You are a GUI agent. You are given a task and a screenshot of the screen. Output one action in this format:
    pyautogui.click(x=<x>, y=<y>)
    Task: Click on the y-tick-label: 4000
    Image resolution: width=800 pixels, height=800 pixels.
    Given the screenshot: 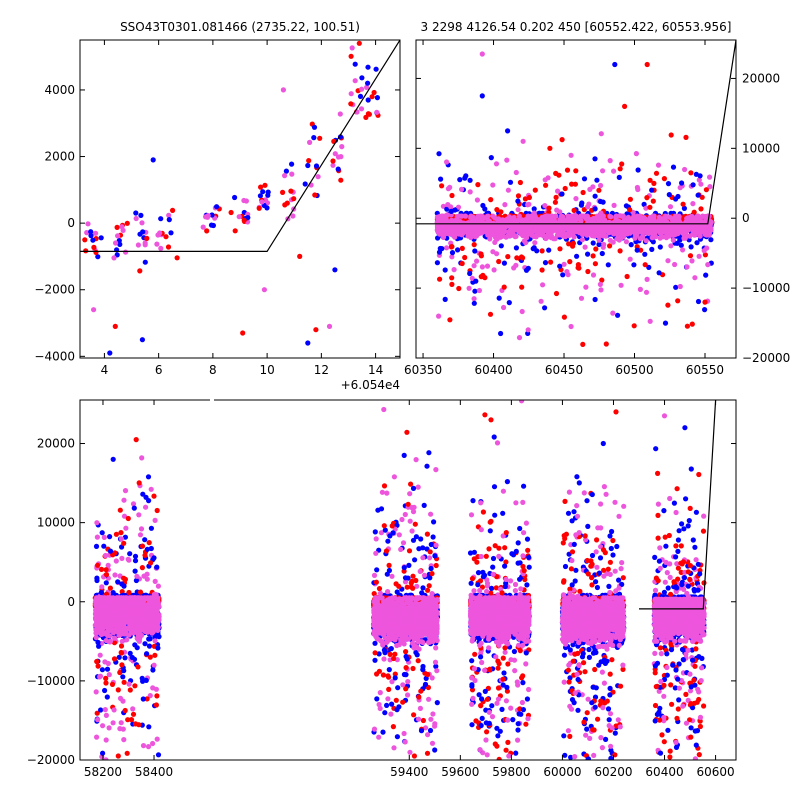 What is the action you would take?
    pyautogui.click(x=59, y=90)
    